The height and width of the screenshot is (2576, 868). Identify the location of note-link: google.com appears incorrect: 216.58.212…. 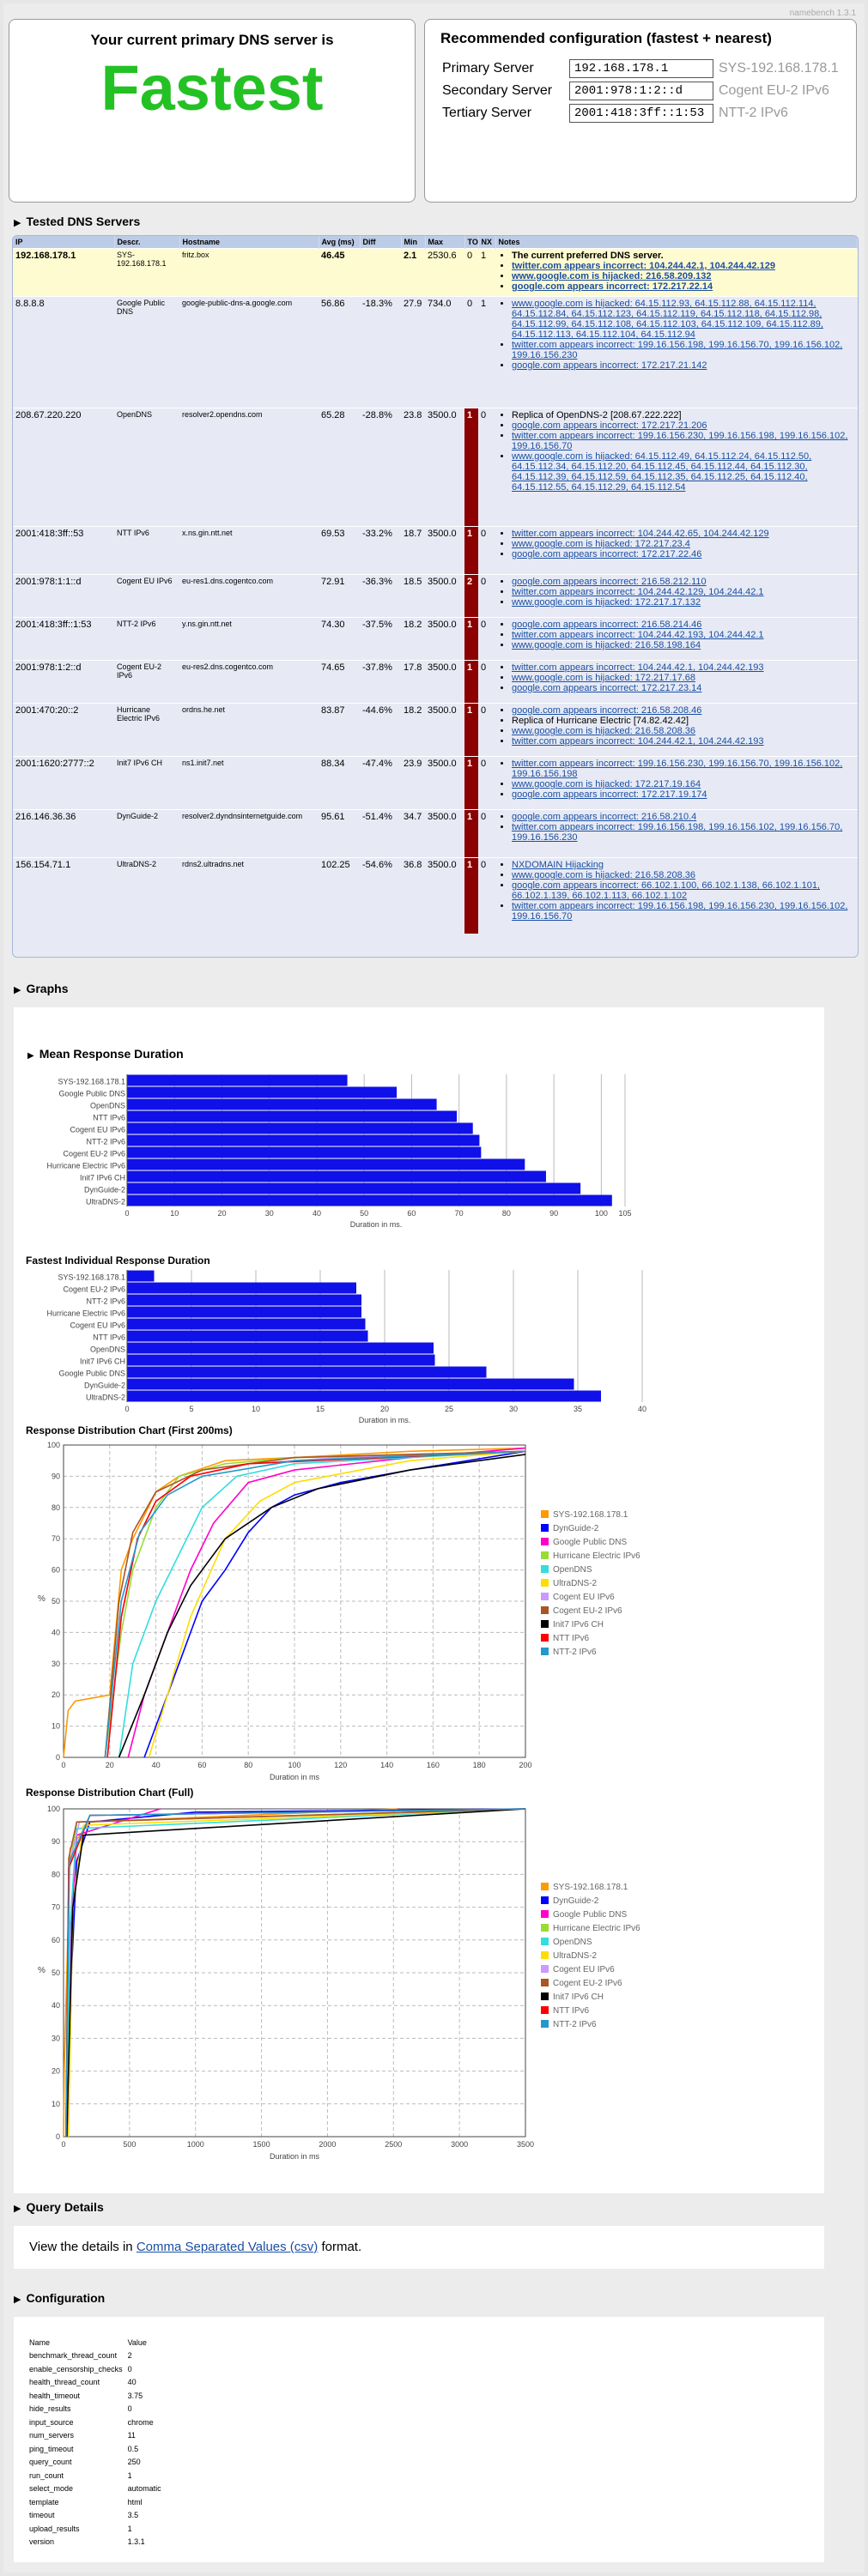
(609, 582).